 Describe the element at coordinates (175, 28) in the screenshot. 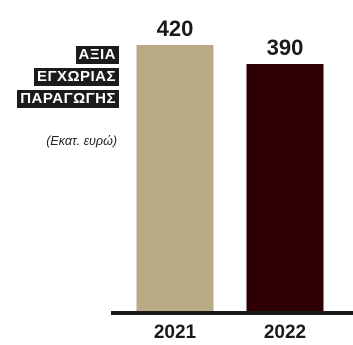

I see `value-label-2021: 420` at that location.